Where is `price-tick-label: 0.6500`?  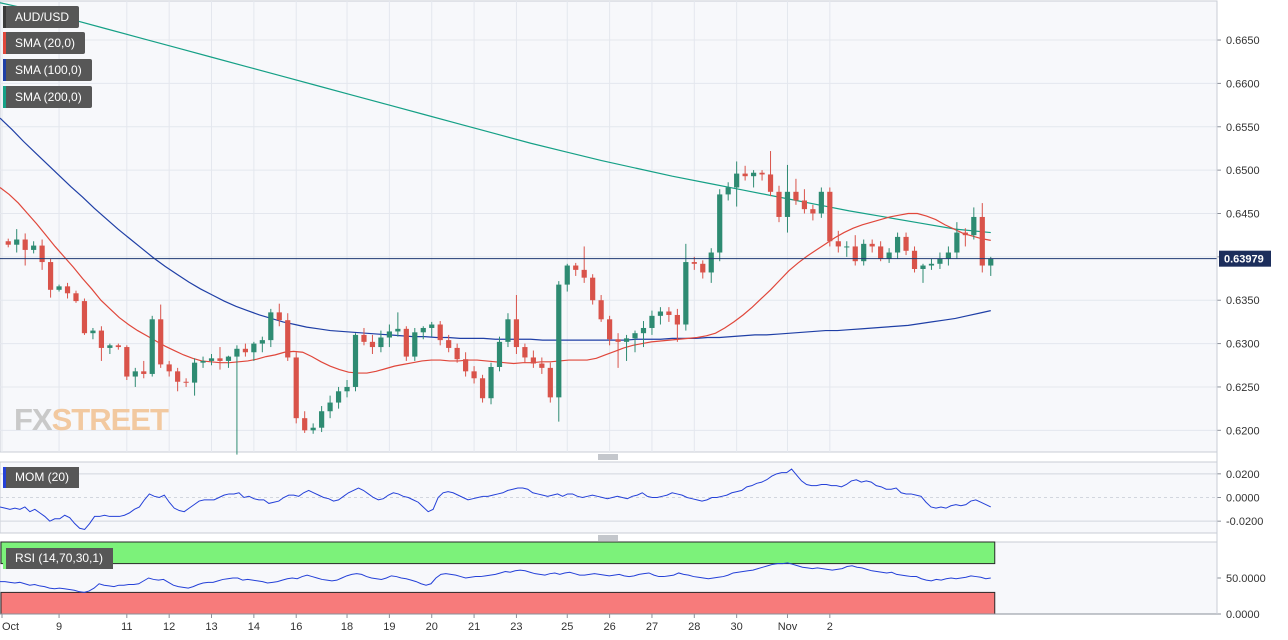
price-tick-label: 0.6500 is located at coordinates (1243, 171).